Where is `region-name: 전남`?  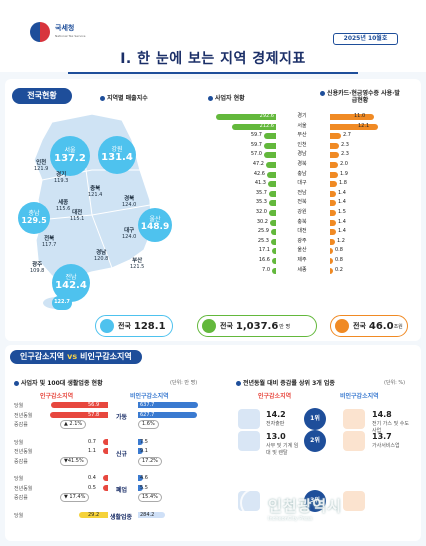
region-name: 전남 is located at coordinates (302, 192).